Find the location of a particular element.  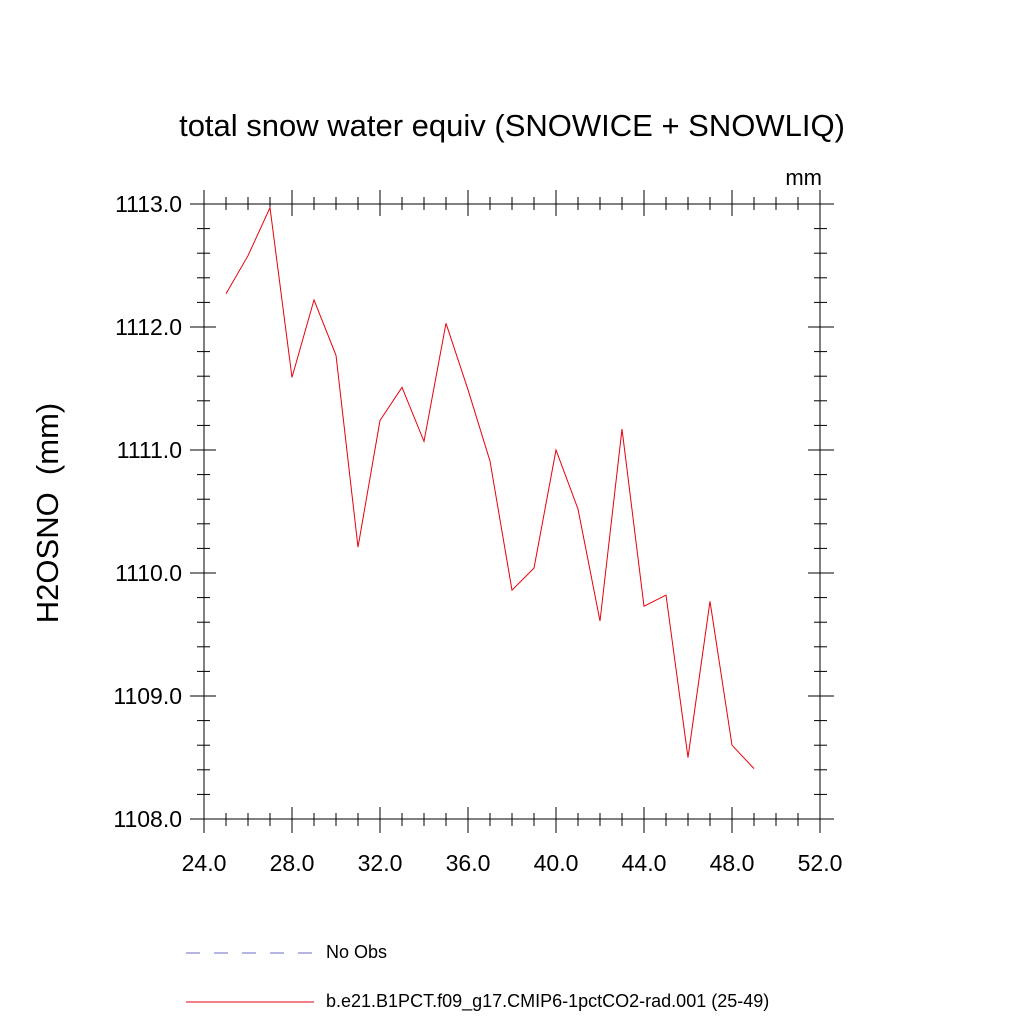

units-label: mm is located at coordinates (803, 177).